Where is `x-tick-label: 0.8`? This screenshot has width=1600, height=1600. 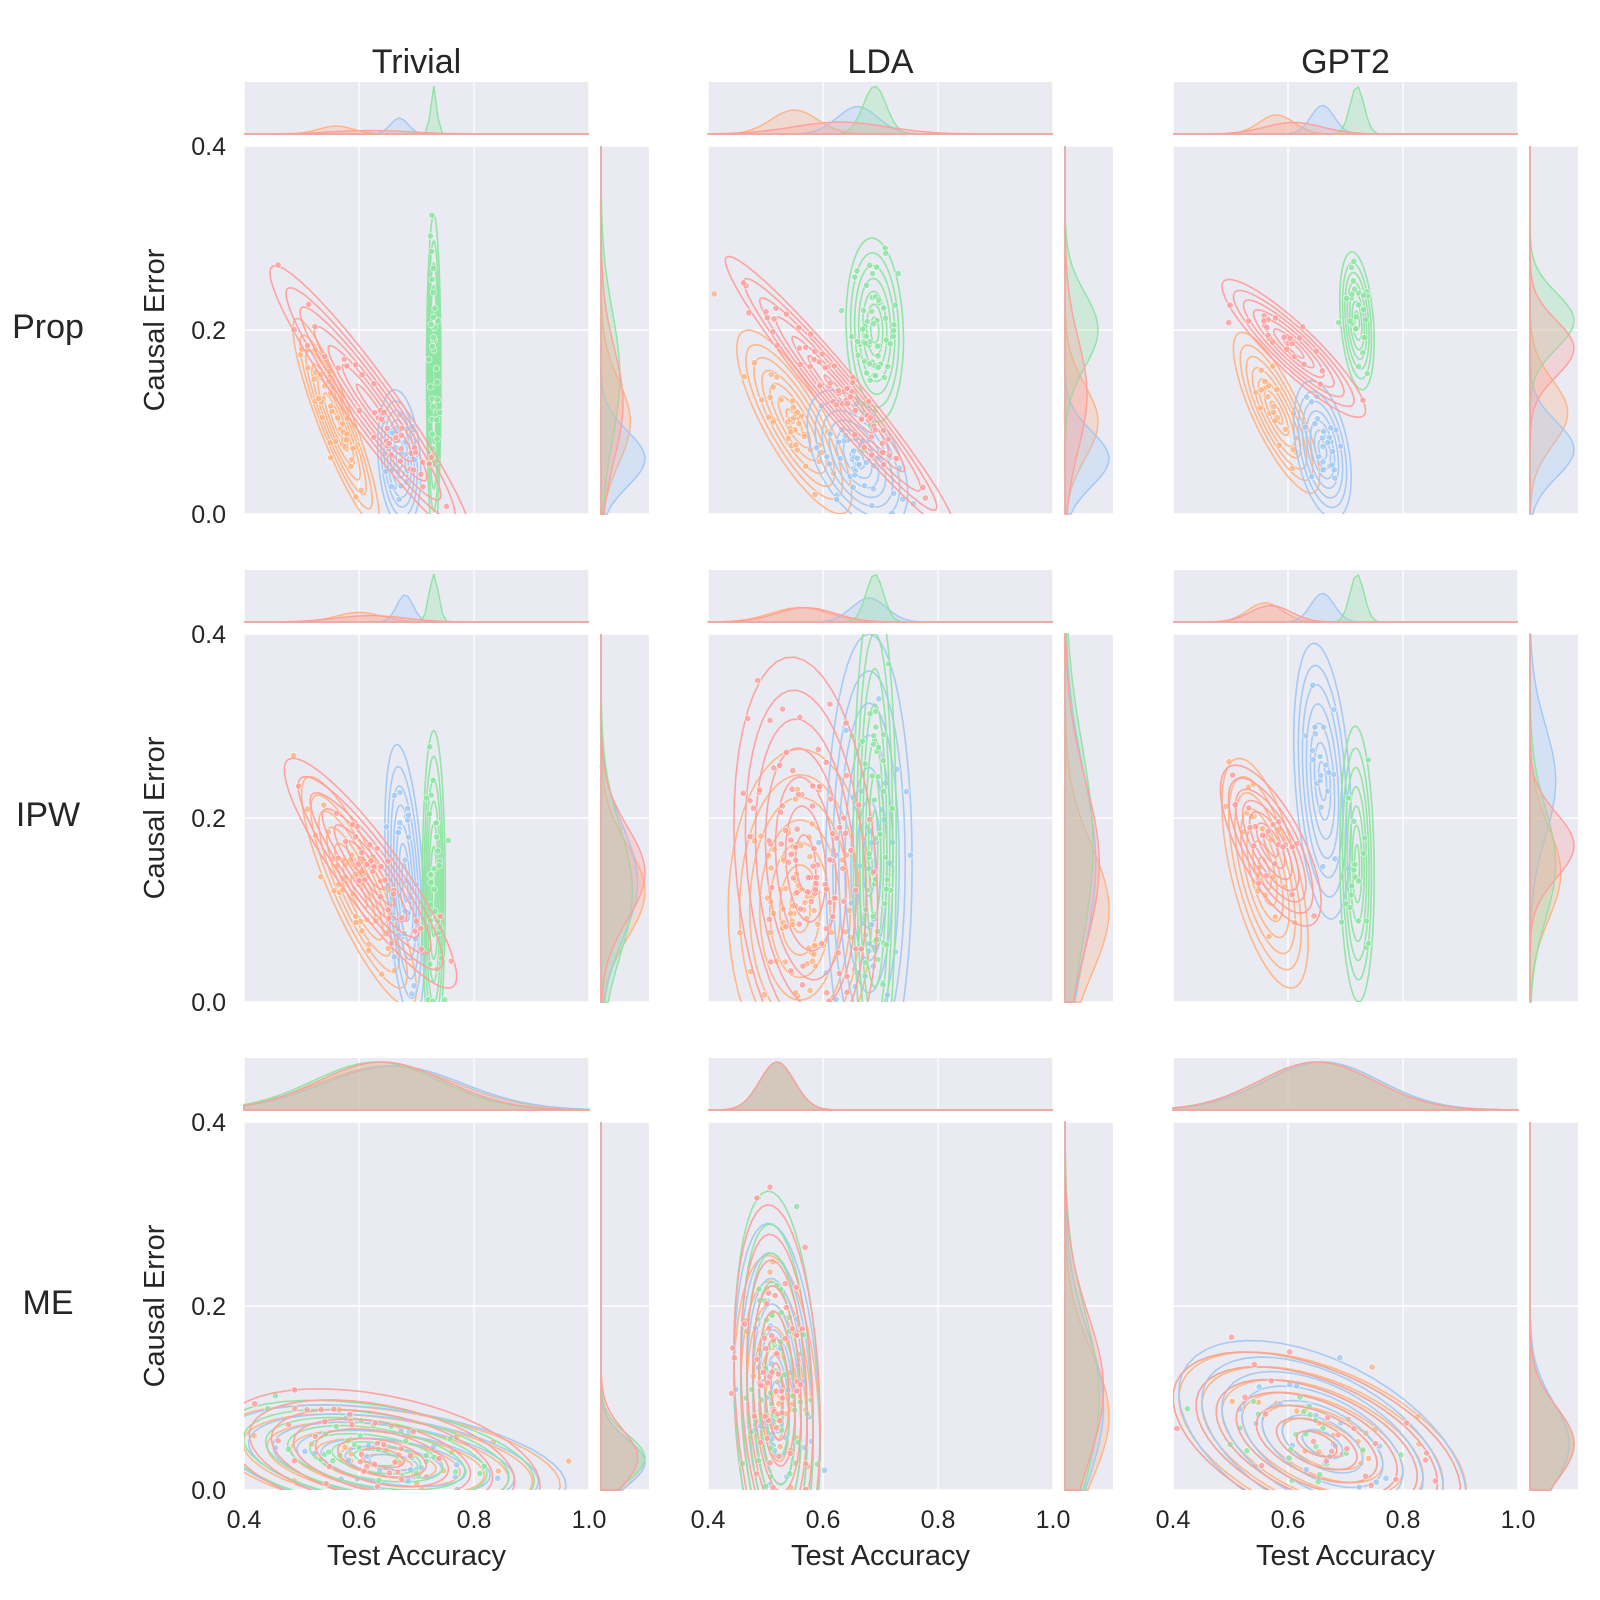
x-tick-label: 0.8 is located at coordinates (1403, 1520).